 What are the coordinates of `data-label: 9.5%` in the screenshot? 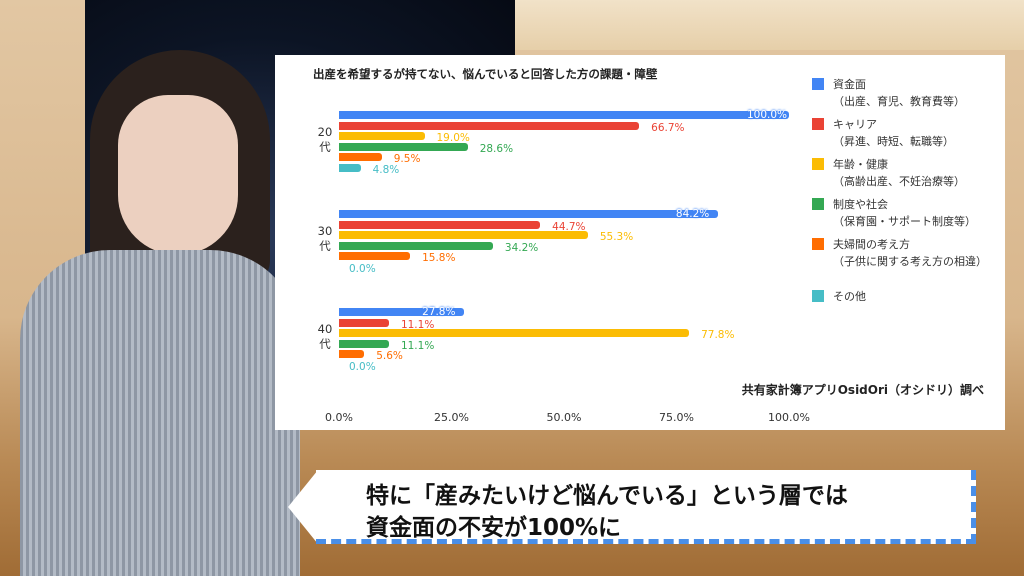 It's located at (407, 159).